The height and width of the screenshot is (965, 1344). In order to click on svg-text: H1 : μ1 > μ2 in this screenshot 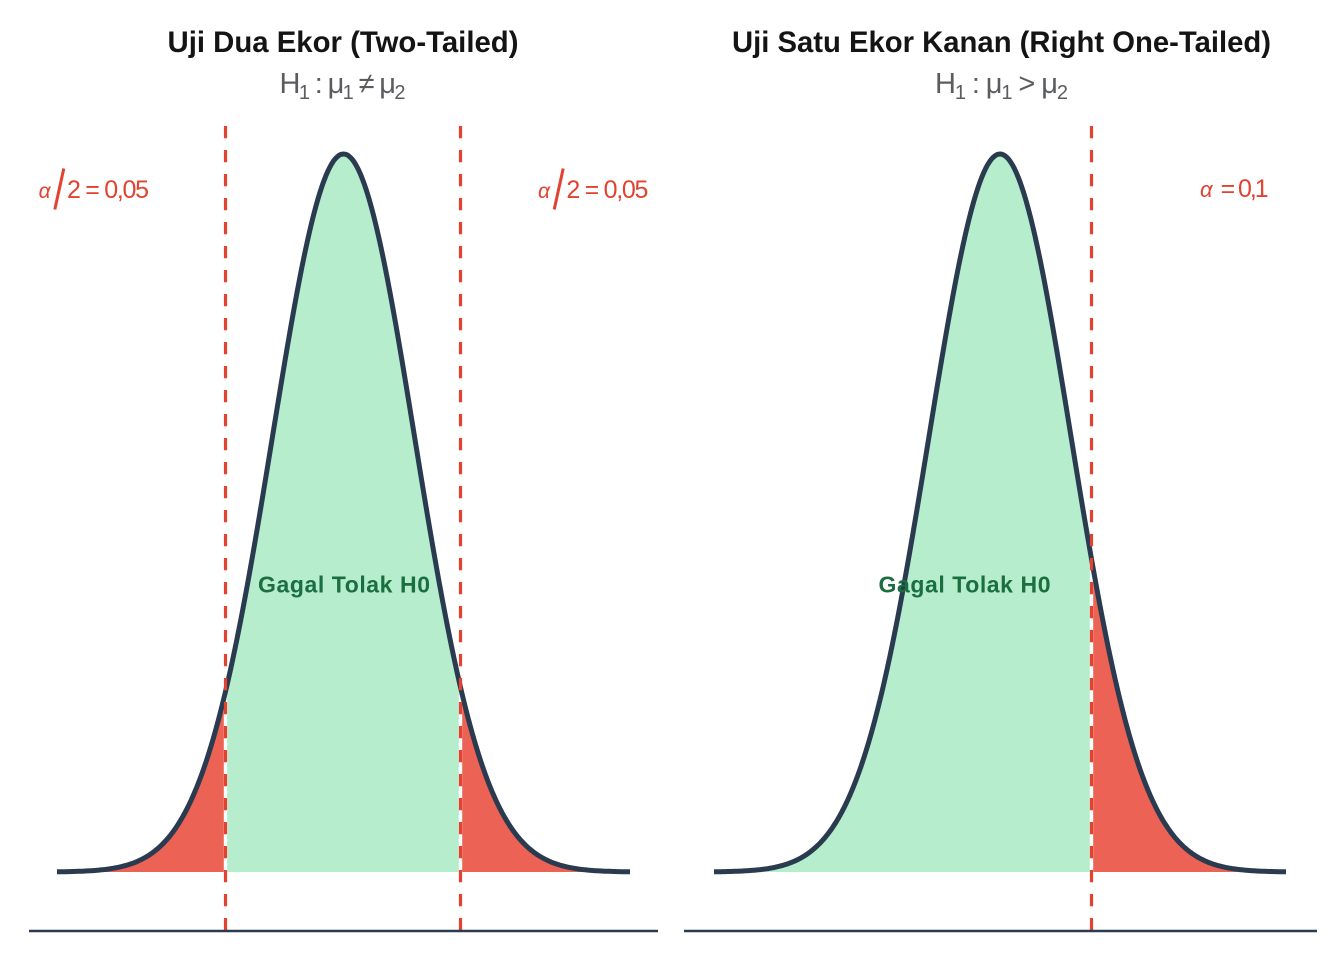, I will do `click(1001, 86)`.